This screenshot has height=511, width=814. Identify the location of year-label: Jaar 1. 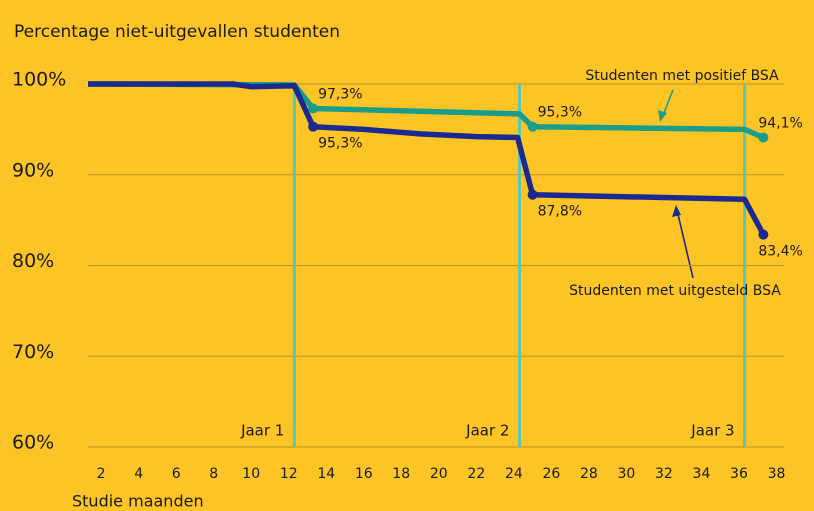
(262, 431).